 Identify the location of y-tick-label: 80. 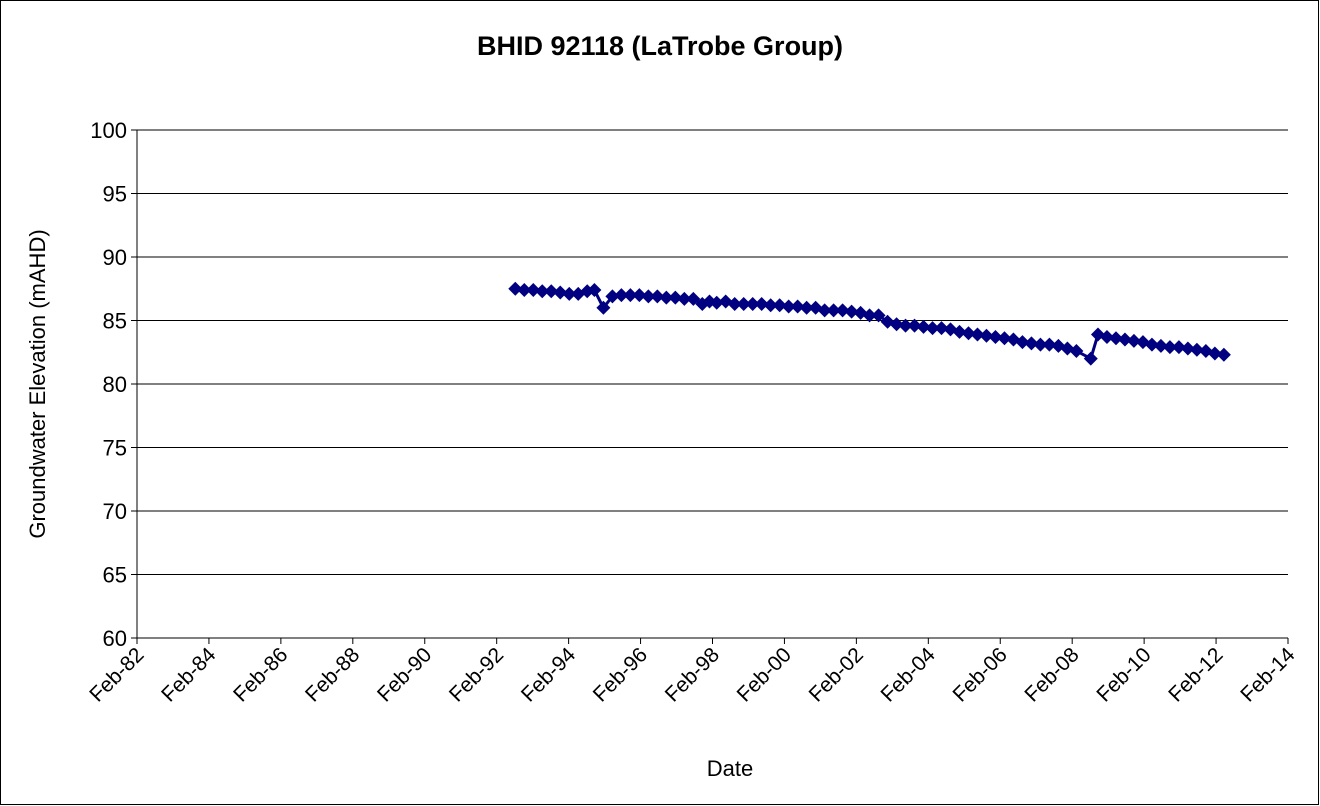
(115, 384).